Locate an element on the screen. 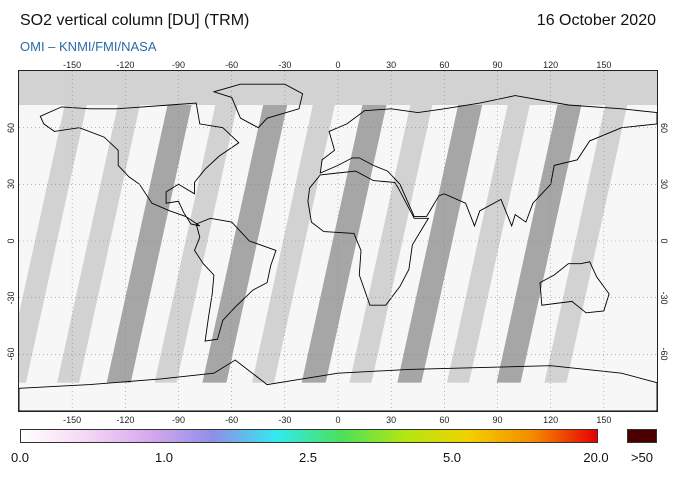 The width and height of the screenshot is (676, 480). lat-tick-right: -60 is located at coordinates (664, 354).